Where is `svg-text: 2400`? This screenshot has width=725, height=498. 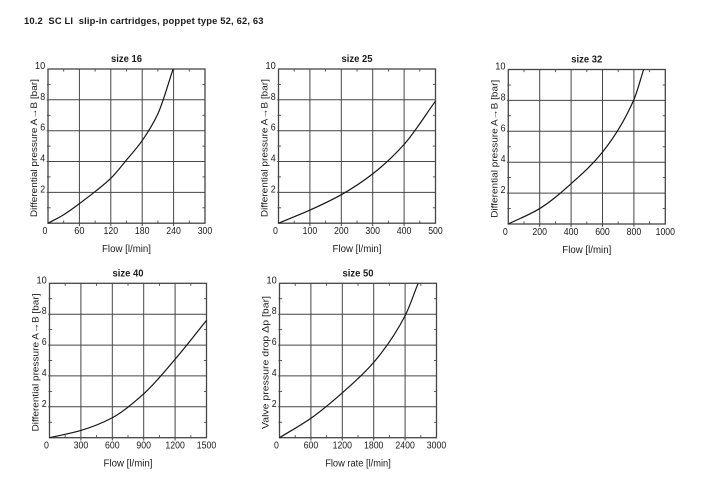 svg-text: 2400 is located at coordinates (405, 446).